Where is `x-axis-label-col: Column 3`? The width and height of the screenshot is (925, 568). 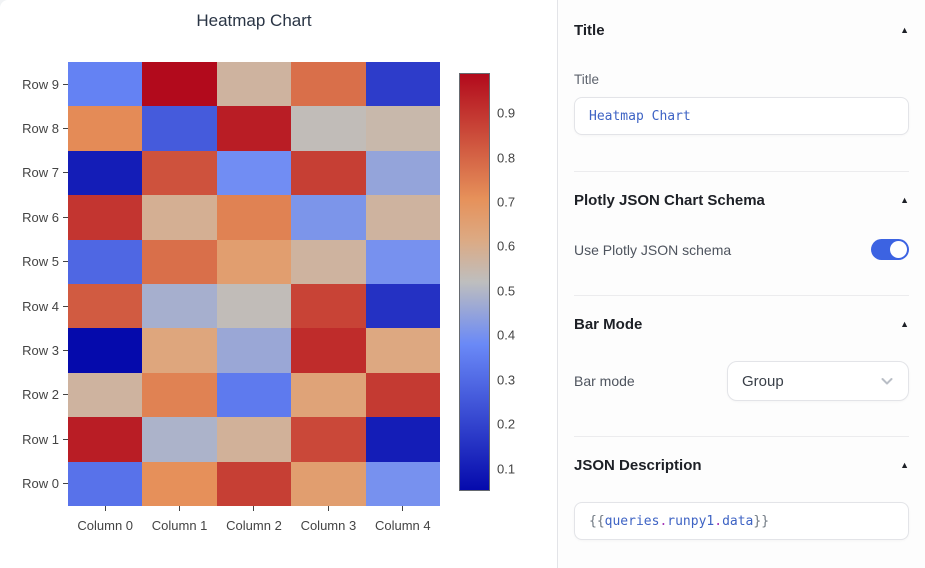 x-axis-label-col: Column 3 is located at coordinates (328, 519).